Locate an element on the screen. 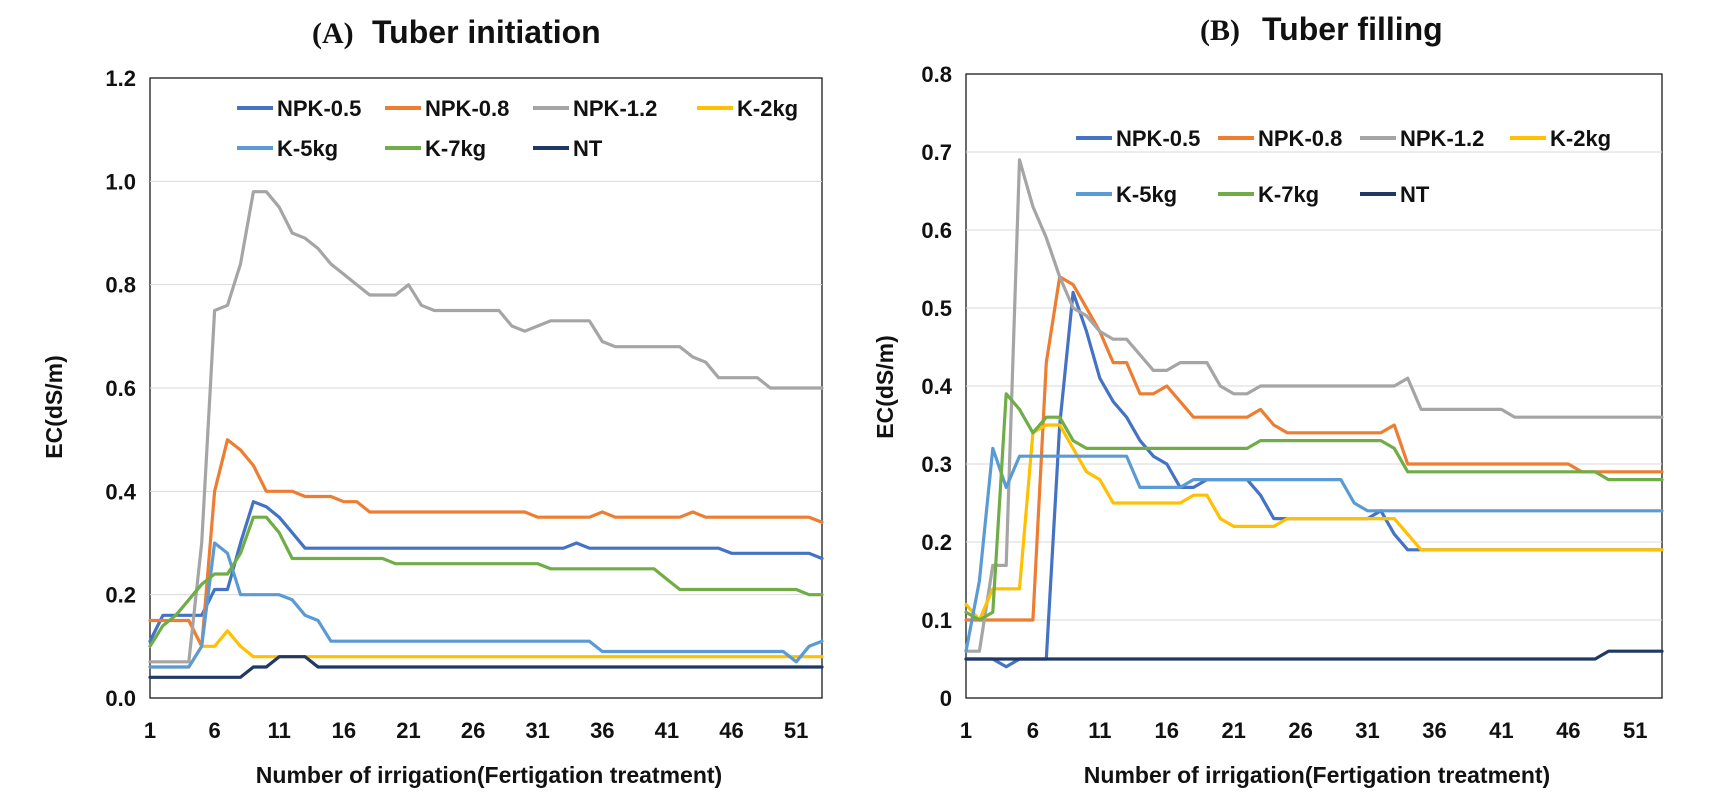 This screenshot has width=1733, height=808. chart-b-ytick-label: 0.8 is located at coordinates (936, 74).